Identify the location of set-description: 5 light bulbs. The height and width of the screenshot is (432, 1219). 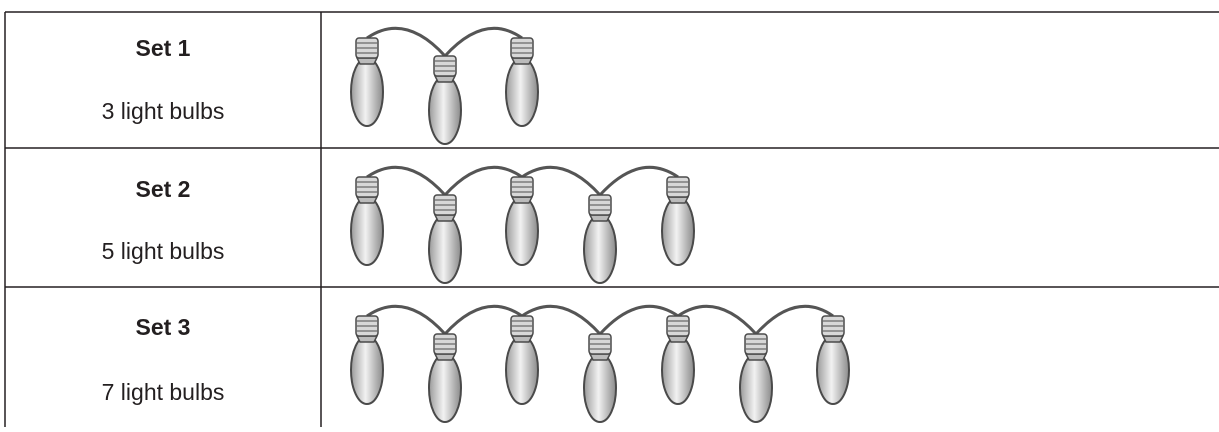
(163, 251).